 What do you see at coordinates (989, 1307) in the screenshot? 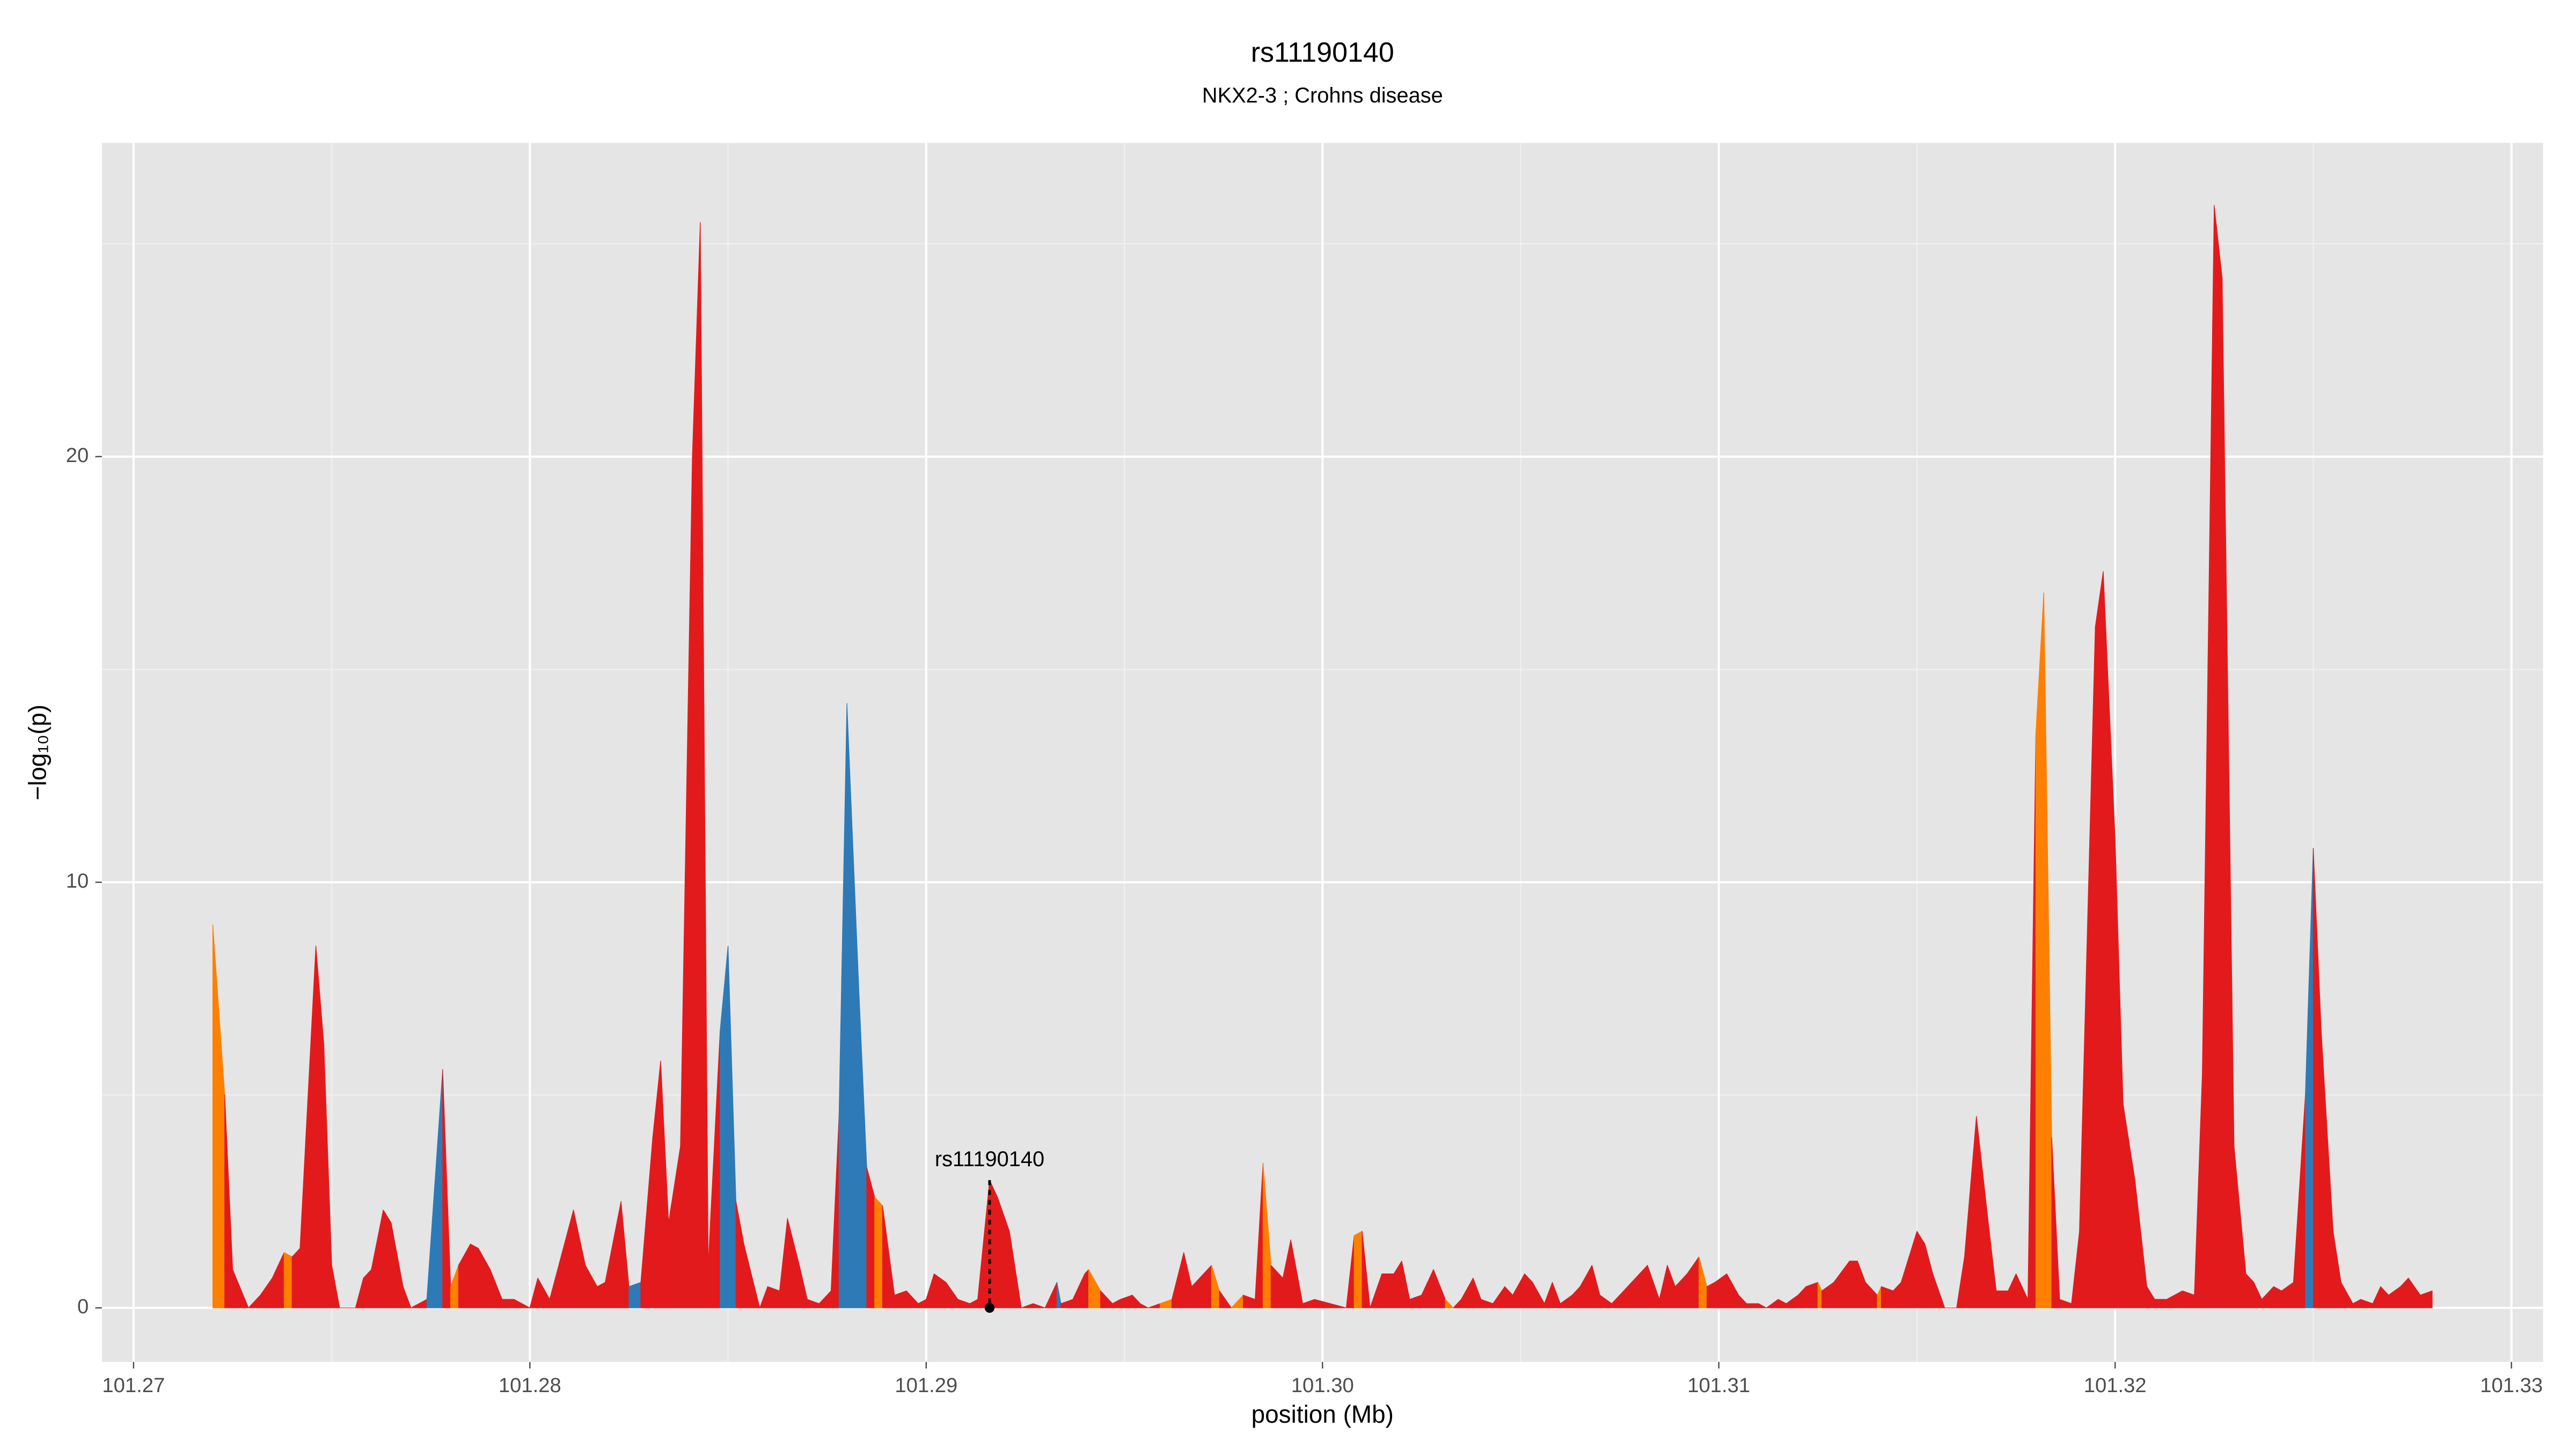
I see `annotation-point` at bounding box center [989, 1307].